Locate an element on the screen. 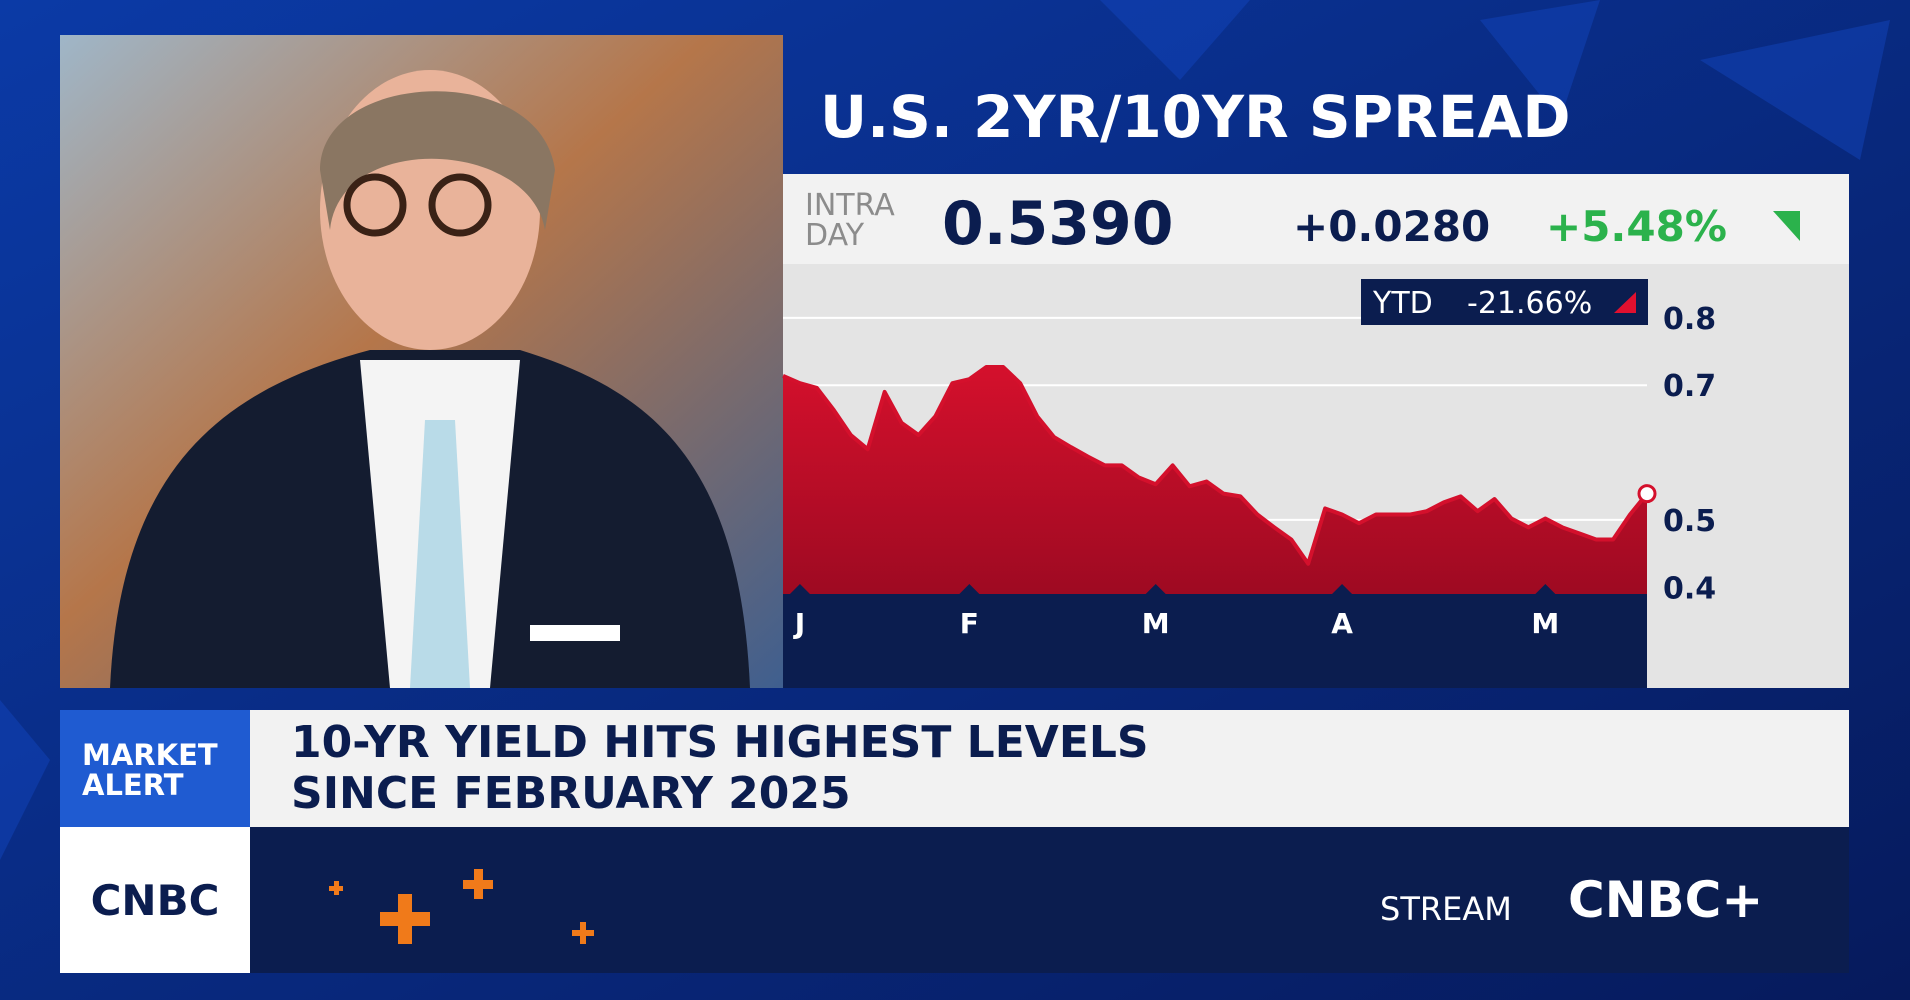  up-arrow is located at coordinates (1786, 226).